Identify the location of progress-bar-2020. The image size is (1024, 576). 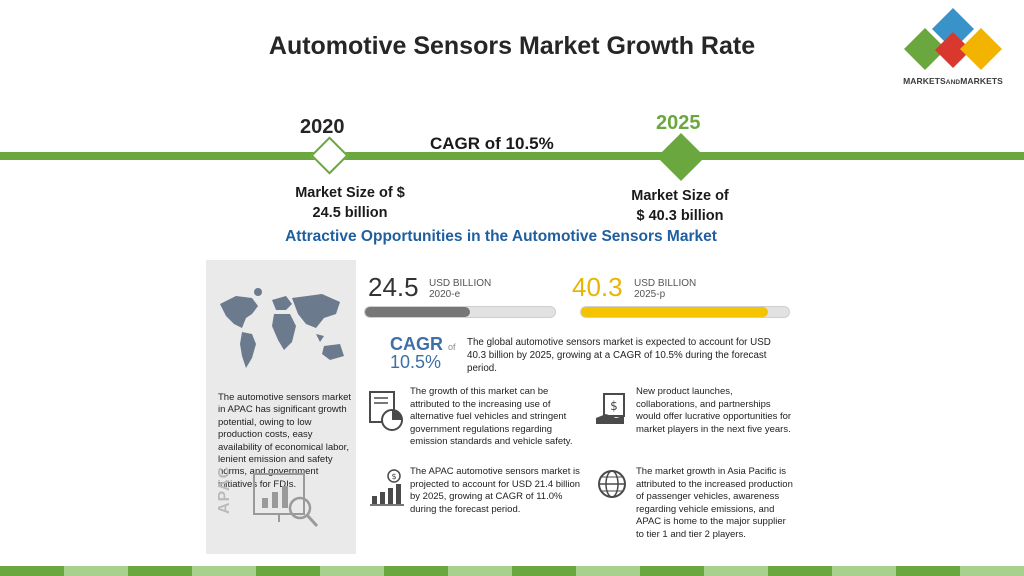
(460, 312).